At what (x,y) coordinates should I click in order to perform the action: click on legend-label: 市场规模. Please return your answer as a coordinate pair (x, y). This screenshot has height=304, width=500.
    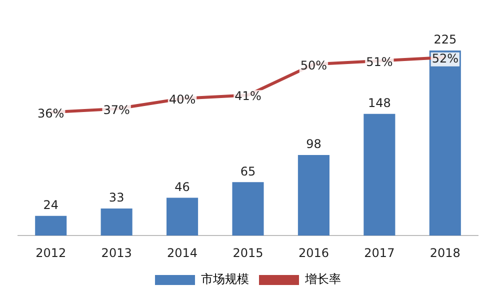
    Looking at the image, I should click on (225, 279).